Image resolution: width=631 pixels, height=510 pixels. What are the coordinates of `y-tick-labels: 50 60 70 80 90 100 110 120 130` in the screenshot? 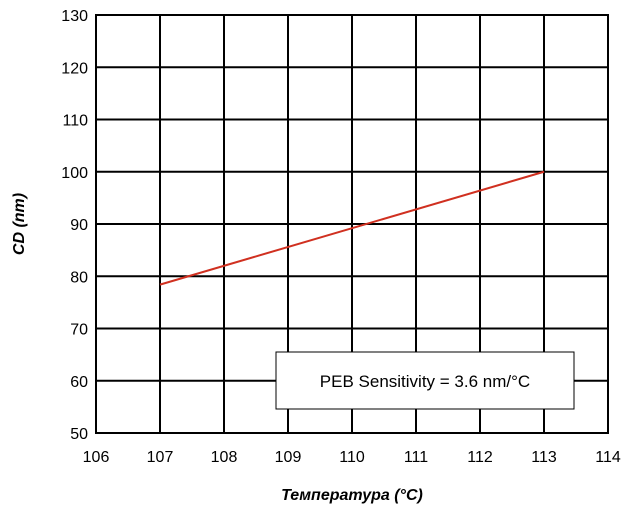 It's located at (74, 225).